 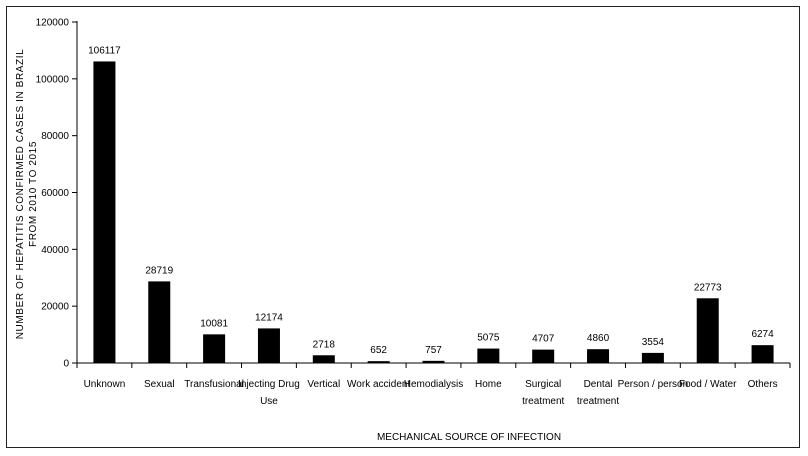 What do you see at coordinates (53, 79) in the screenshot?
I see `y-tick-label: 100000` at bounding box center [53, 79].